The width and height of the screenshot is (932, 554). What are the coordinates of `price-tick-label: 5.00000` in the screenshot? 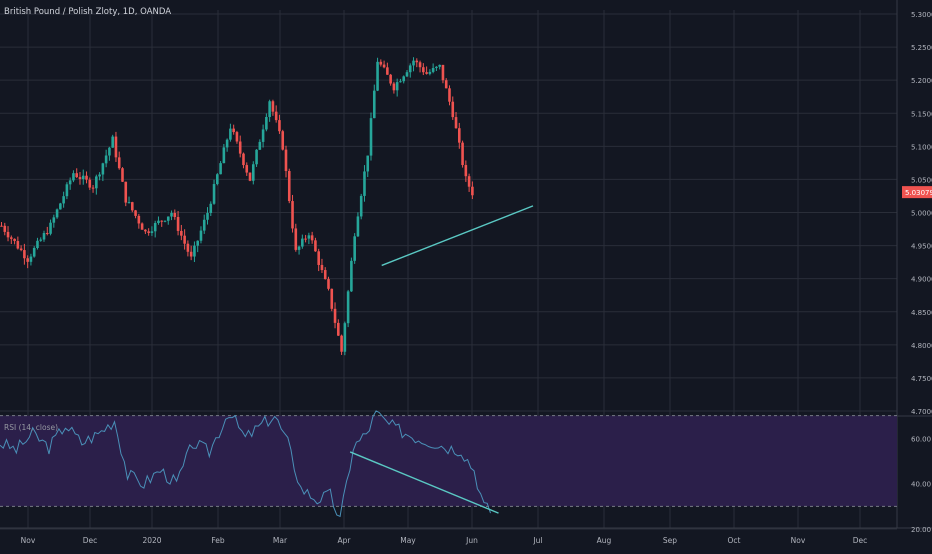 It's located at (921, 214).